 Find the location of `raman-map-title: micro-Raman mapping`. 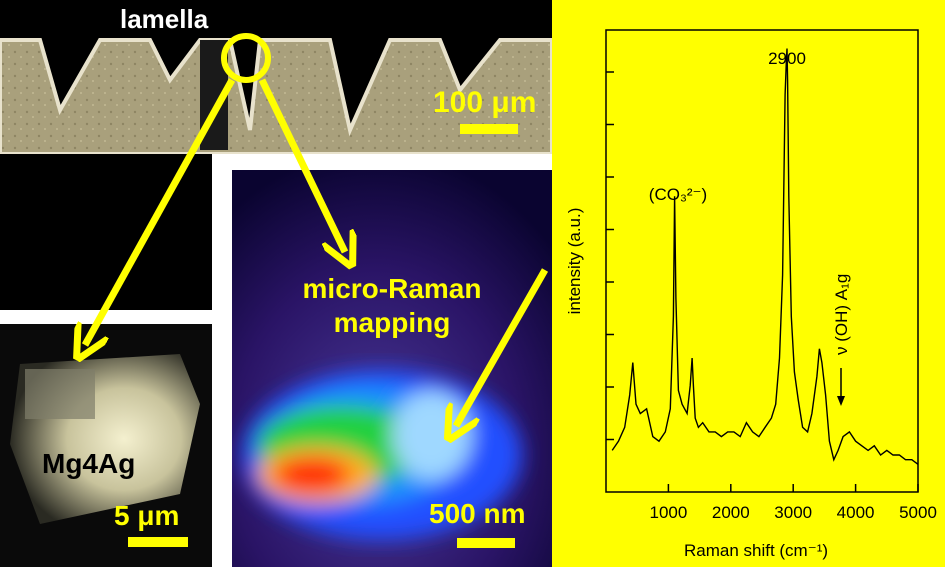

raman-map-title: micro-Raman mapping is located at coordinates (392, 306).